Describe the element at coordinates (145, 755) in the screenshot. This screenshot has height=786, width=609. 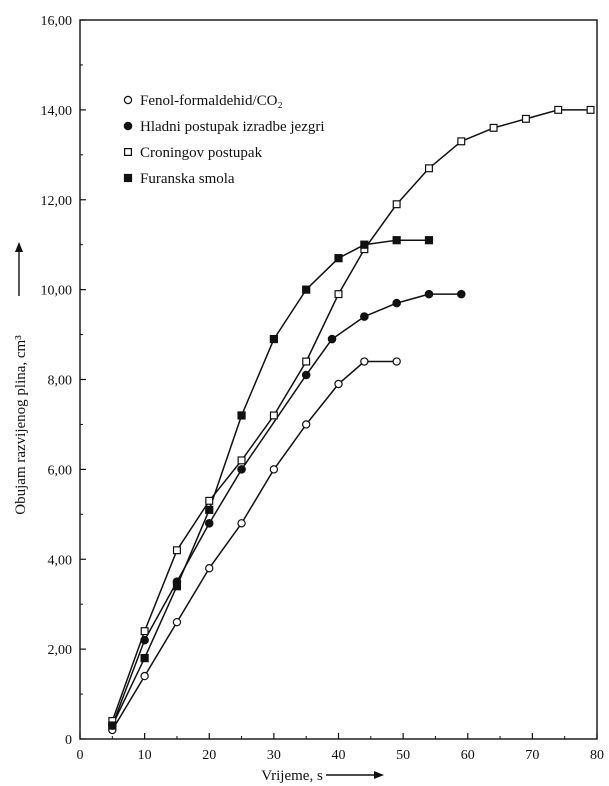
I see `x-tick-label: 10` at that location.